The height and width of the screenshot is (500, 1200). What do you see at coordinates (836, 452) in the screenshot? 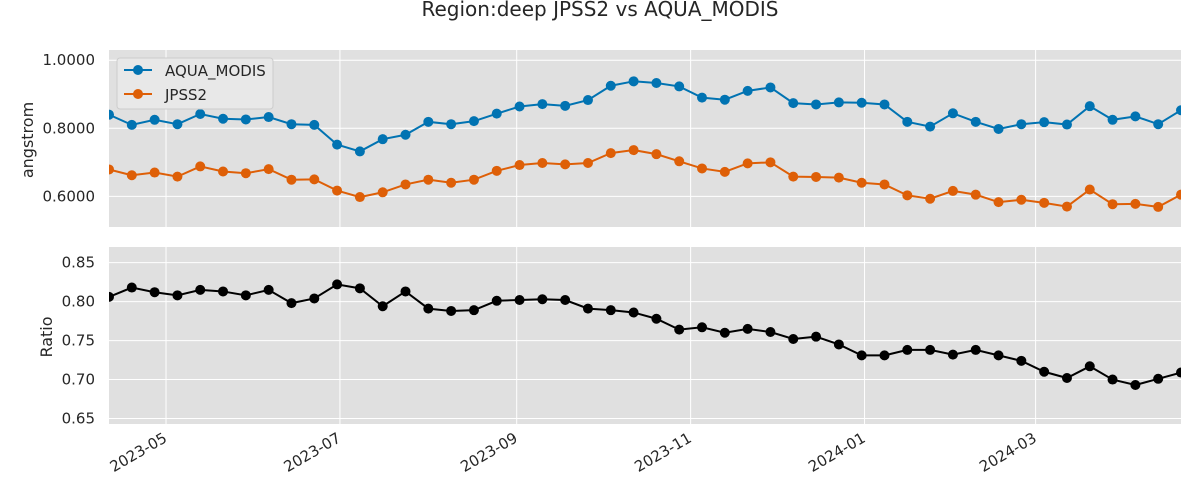
I see `x-tick-label: 2024-01` at bounding box center [836, 452].